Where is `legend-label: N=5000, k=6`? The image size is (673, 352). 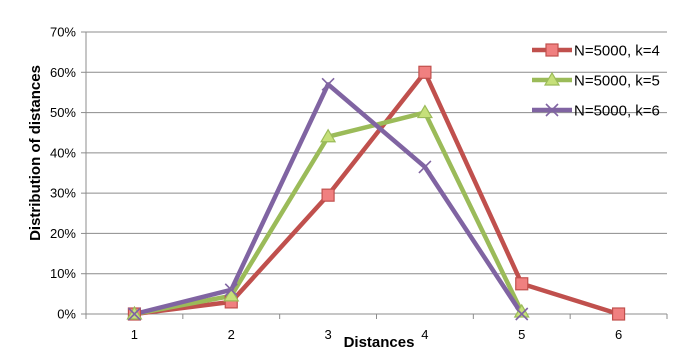
legend-label: N=5000, k=6 is located at coordinates (617, 111).